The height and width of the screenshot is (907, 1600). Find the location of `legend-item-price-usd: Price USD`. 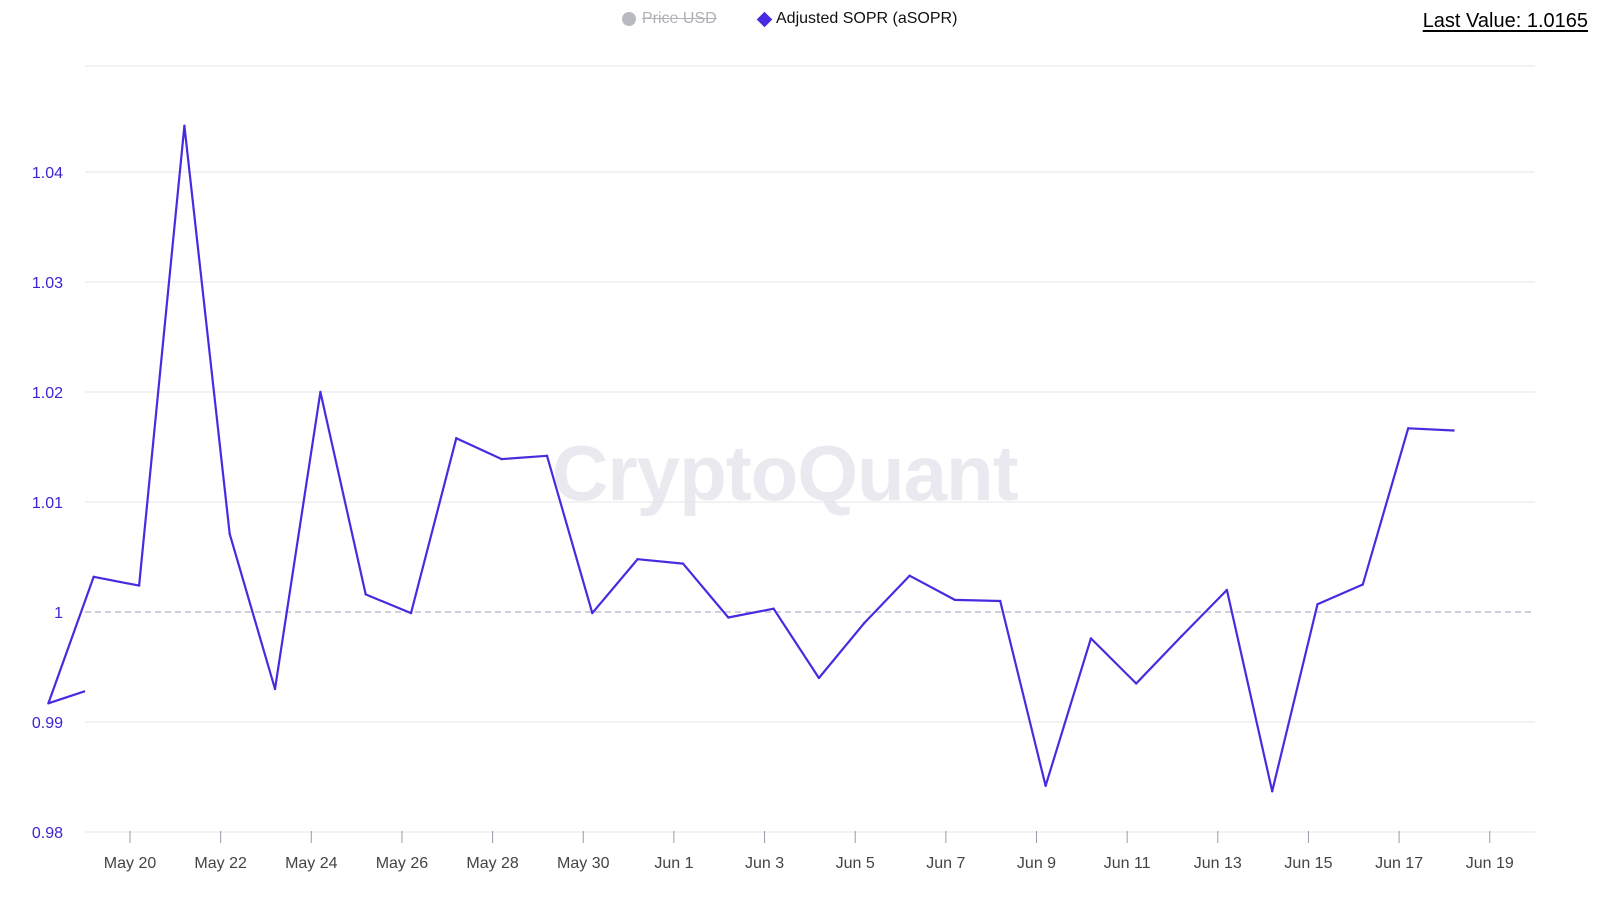

legend-item-price-usd: Price USD is located at coordinates (669, 19).